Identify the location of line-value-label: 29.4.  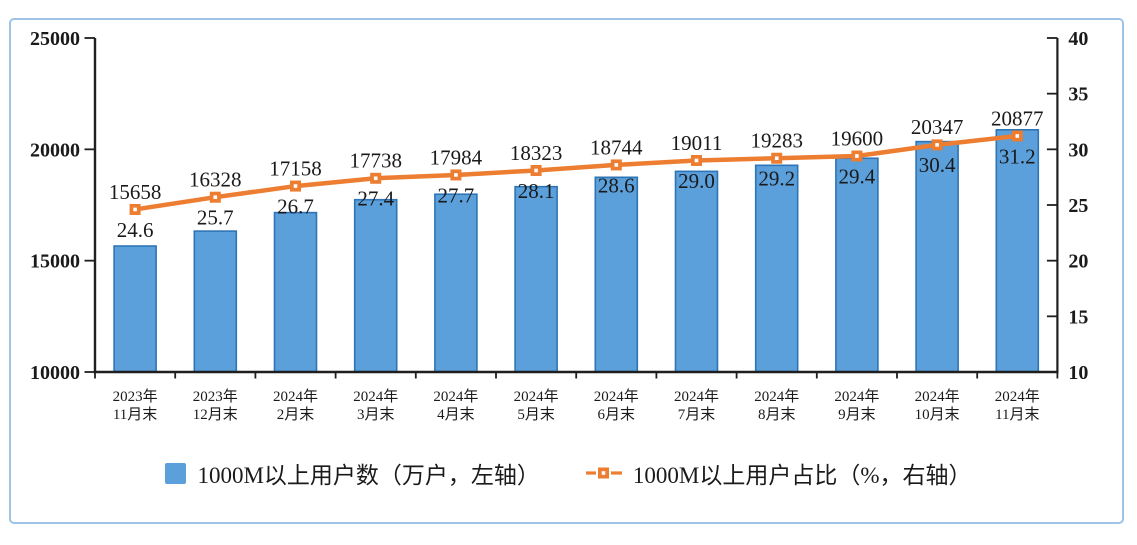
(857, 176).